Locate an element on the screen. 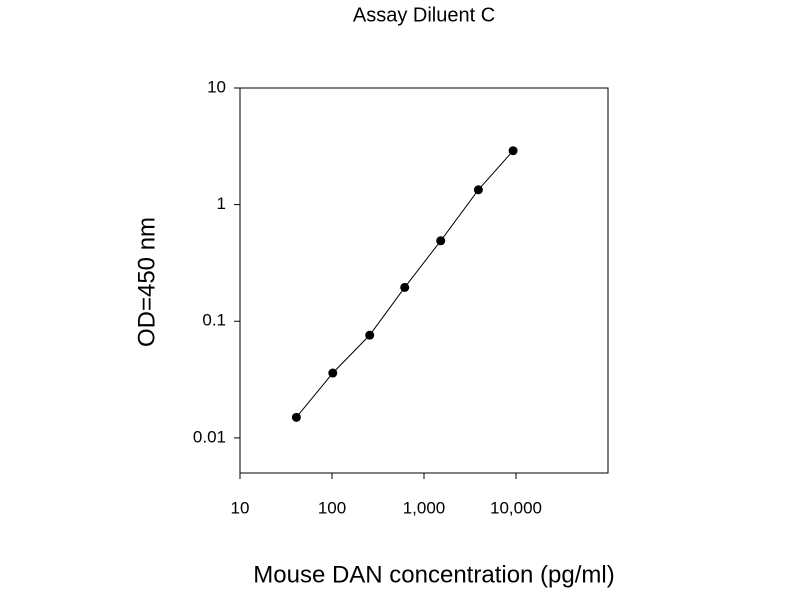 This screenshot has width=800, height=600. chart-title: Assay Diluent C is located at coordinates (424, 15).